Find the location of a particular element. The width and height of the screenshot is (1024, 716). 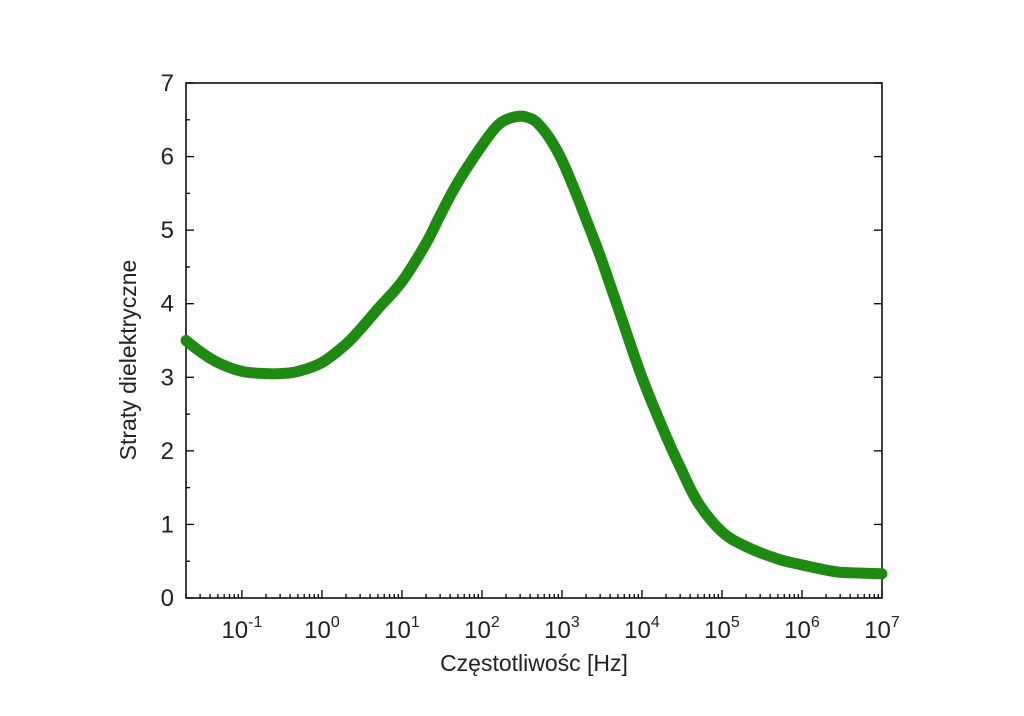

x-tick-exponent: 3 is located at coordinates (575, 622).